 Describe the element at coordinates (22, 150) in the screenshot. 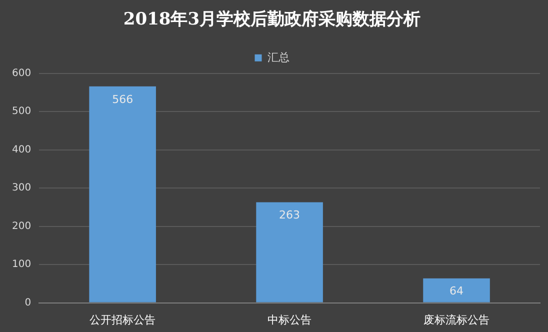

I see `y-tick-label: 400` at that location.